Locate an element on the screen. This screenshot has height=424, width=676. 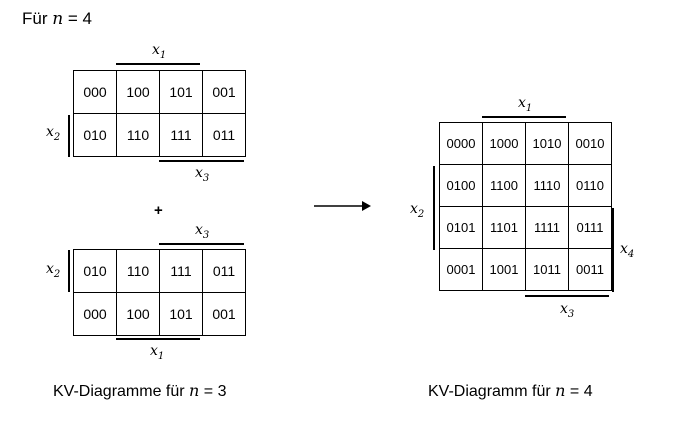
map-cell: 0000 is located at coordinates (461, 143).